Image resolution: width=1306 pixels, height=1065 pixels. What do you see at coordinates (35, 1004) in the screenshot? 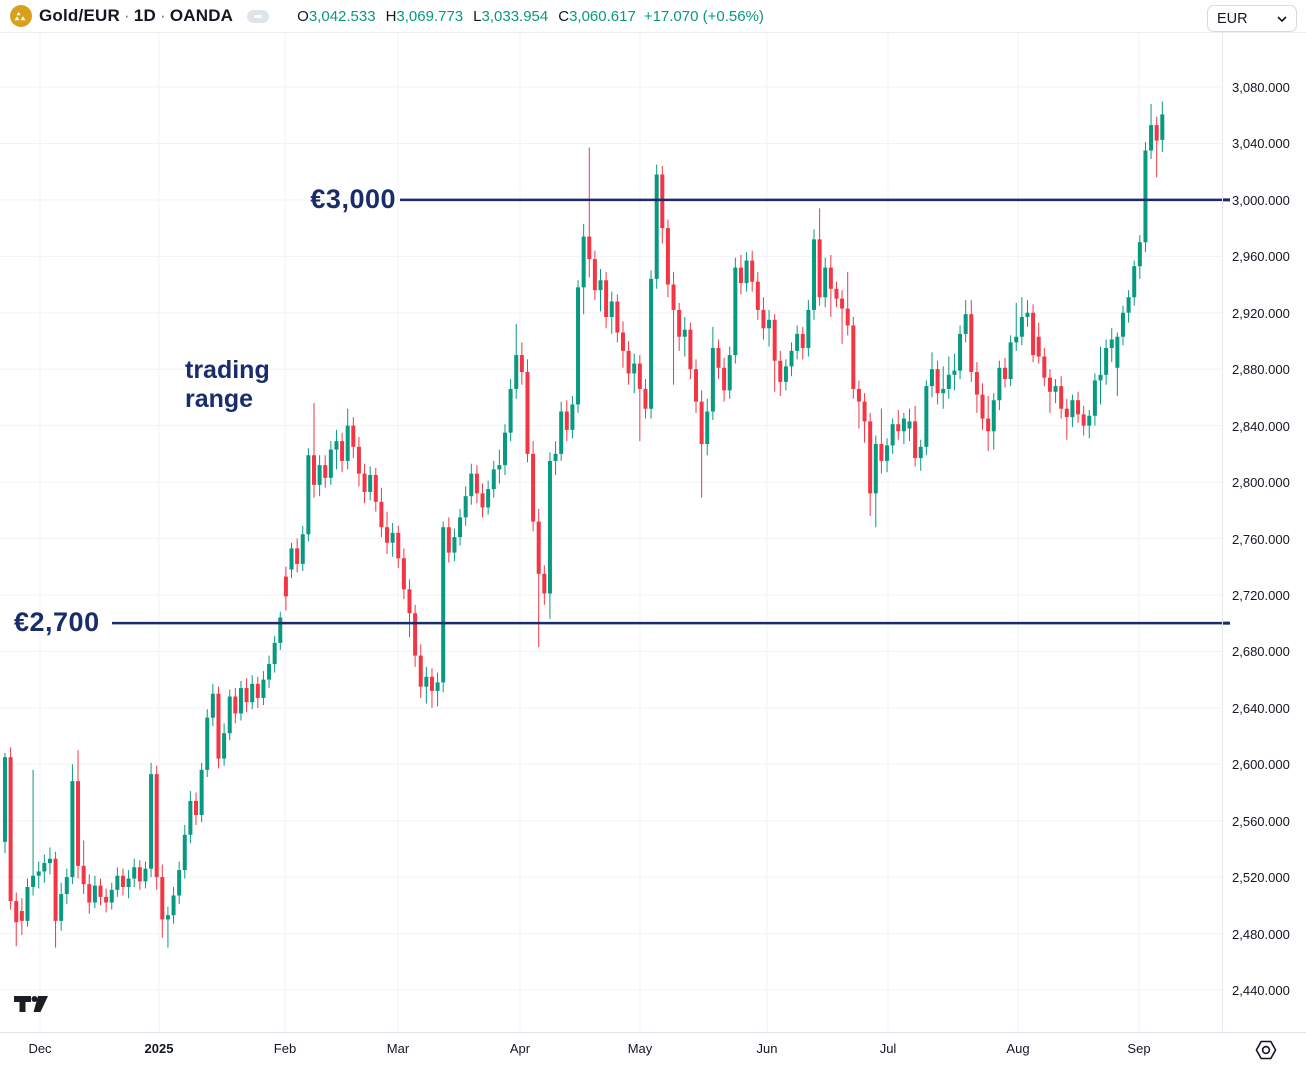
I see `tradingview-logo` at bounding box center [35, 1004].